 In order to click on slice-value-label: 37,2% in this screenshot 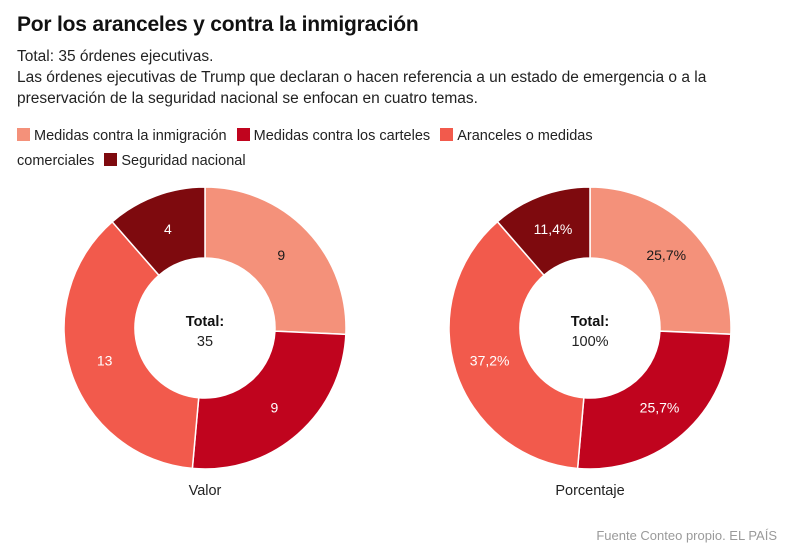, I will do `click(490, 361)`.